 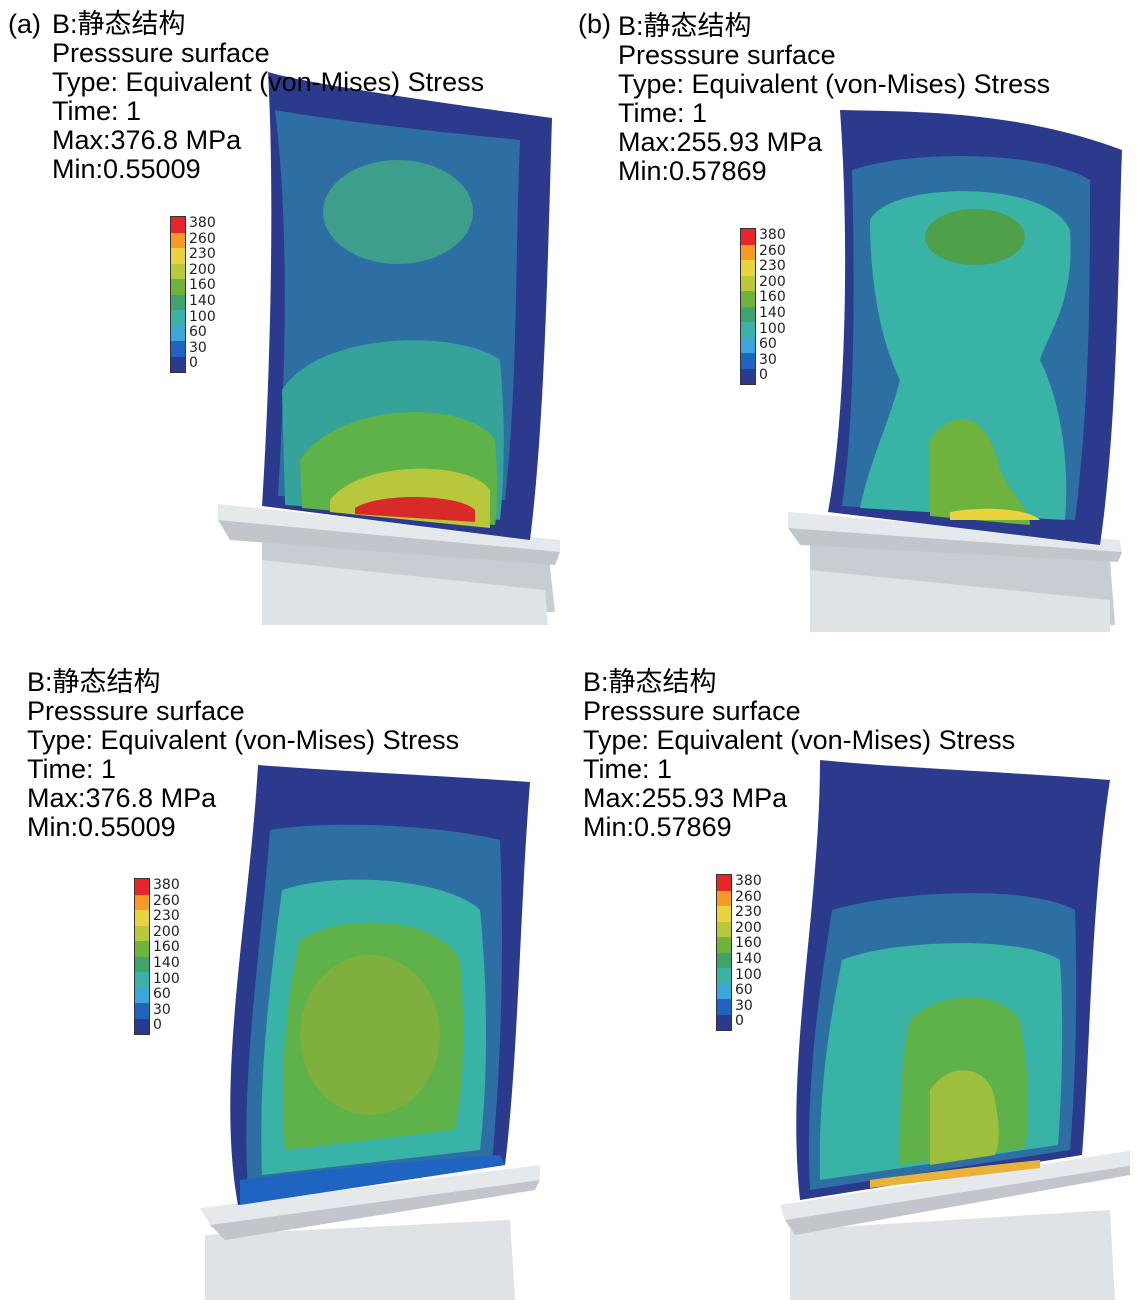 I want to click on min-value: Min:0.55009, so click(x=101, y=827).